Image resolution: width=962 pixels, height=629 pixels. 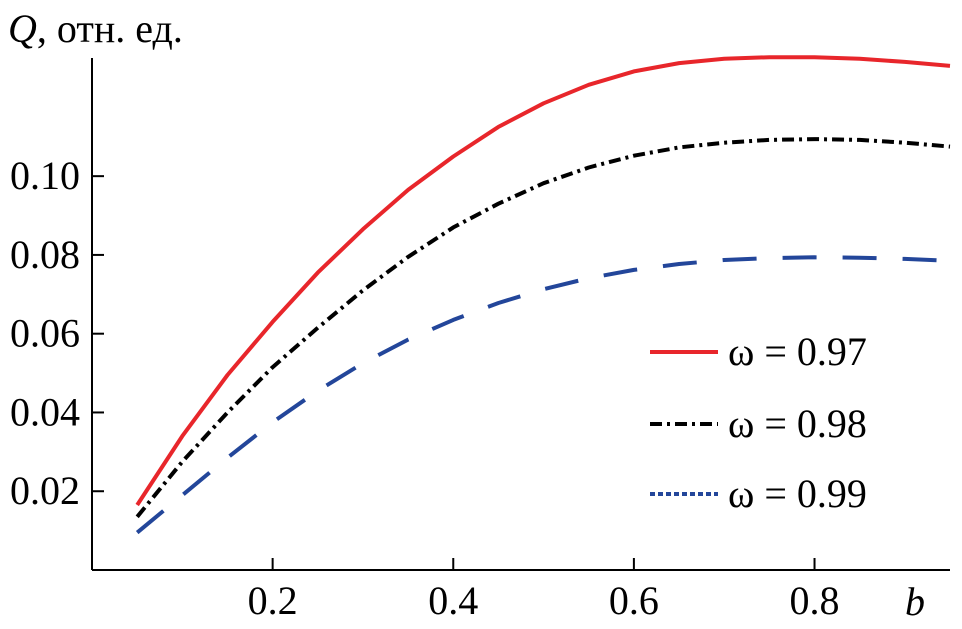 I want to click on y-tick-label: 0.08, so click(x=45, y=254).